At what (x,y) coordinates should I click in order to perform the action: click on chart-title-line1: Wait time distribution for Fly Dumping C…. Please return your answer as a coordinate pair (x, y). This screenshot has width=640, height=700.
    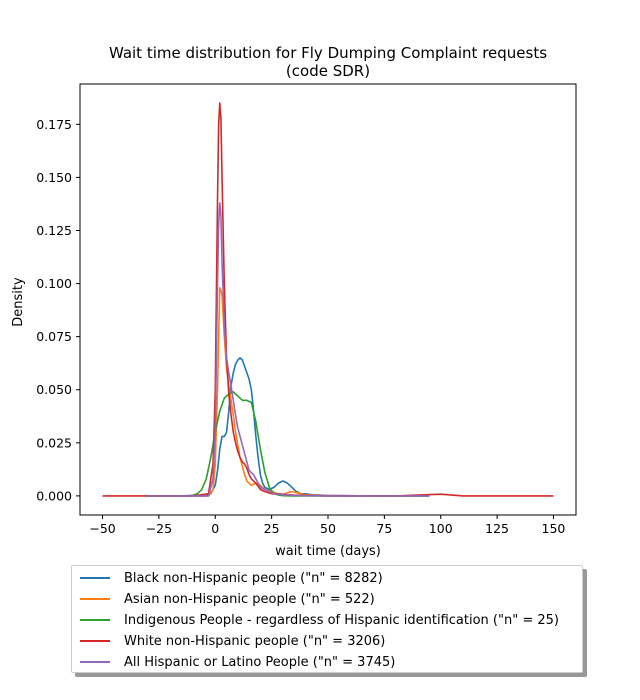
    Looking at the image, I should click on (328, 53).